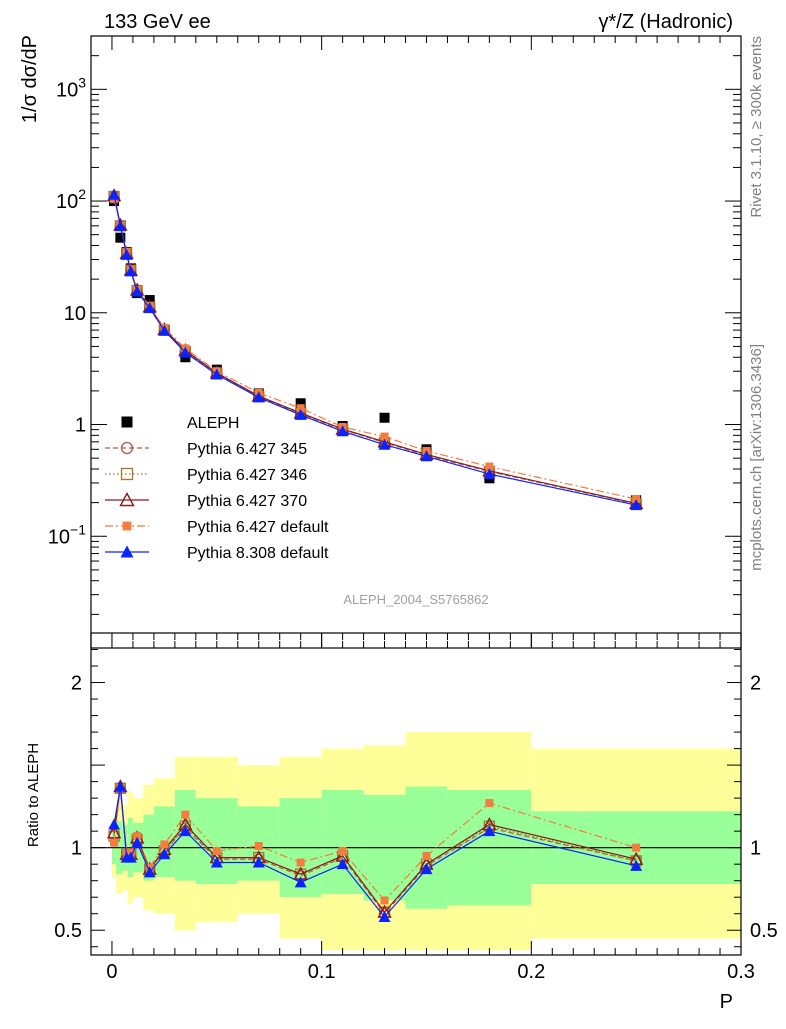  Describe the element at coordinates (258, 553) in the screenshot. I see `legend-label: Pythia 8.308 default` at that location.